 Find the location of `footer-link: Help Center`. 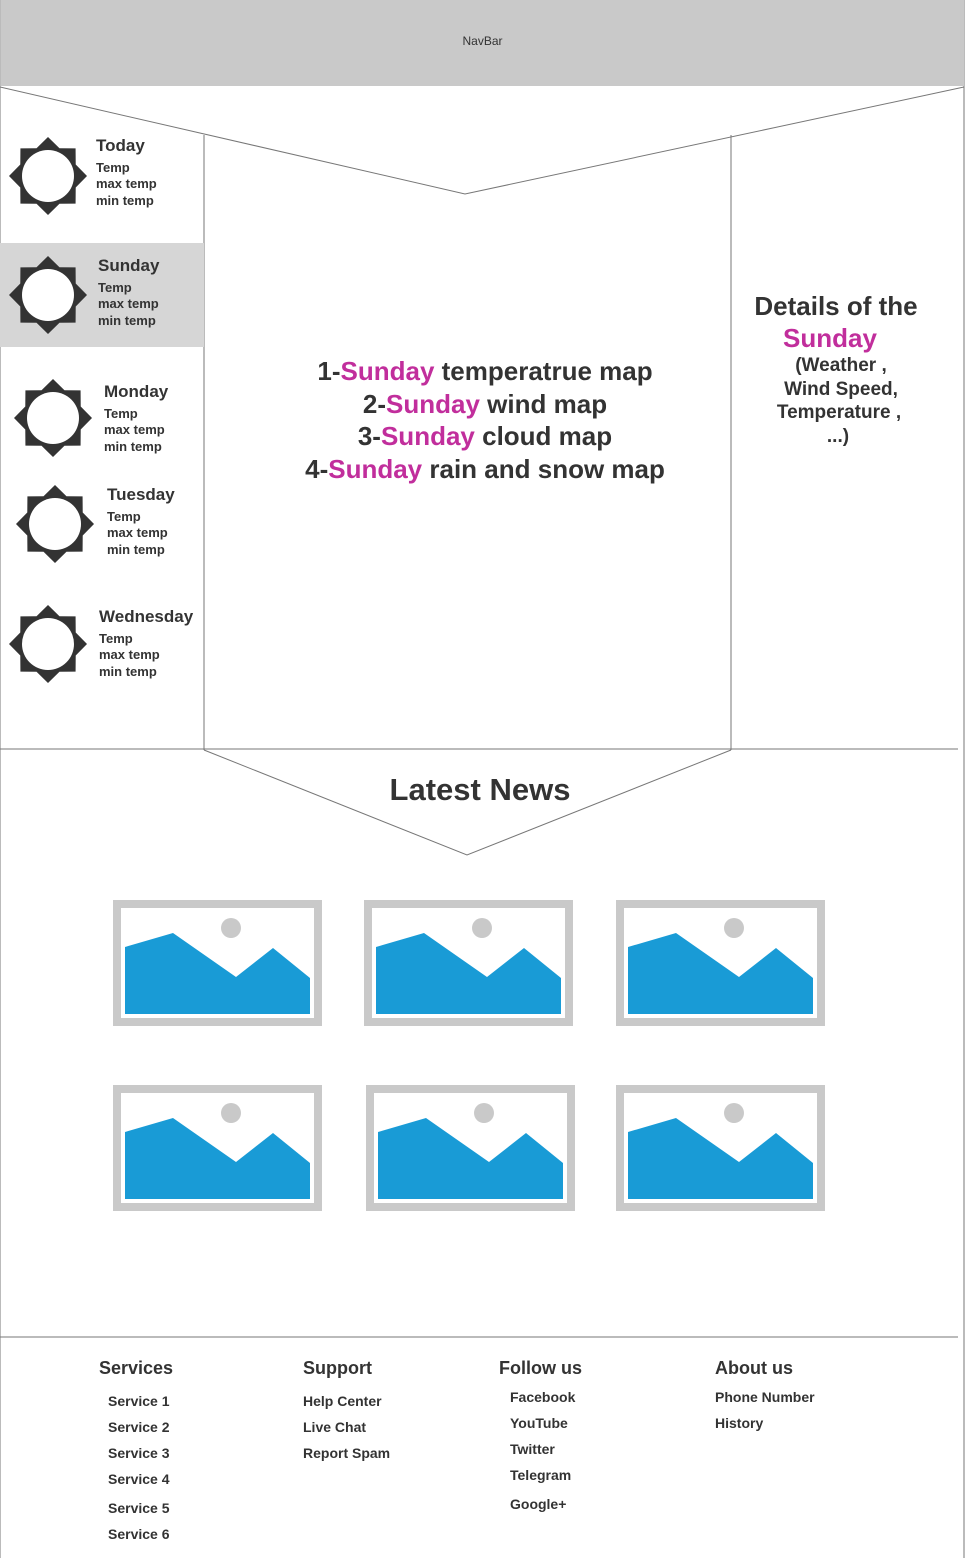

footer-link: Help Center is located at coordinates (342, 1401).